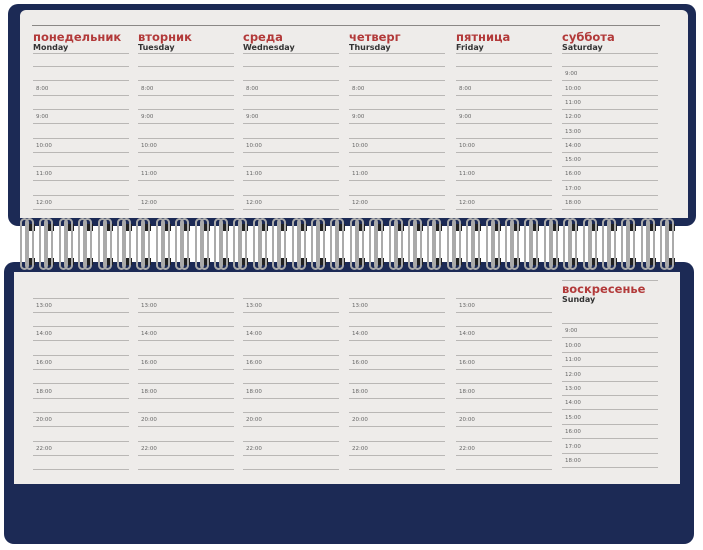 The width and height of the screenshot is (703, 550). What do you see at coordinates (573, 174) in the screenshot?
I see `time-label: 16:00` at bounding box center [573, 174].